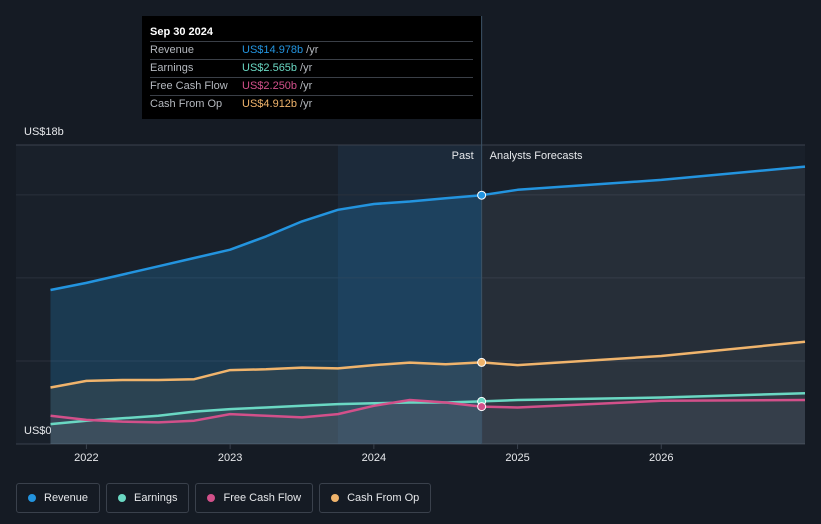 The image size is (821, 524). I want to click on legend-label: Earnings, so click(156, 498).